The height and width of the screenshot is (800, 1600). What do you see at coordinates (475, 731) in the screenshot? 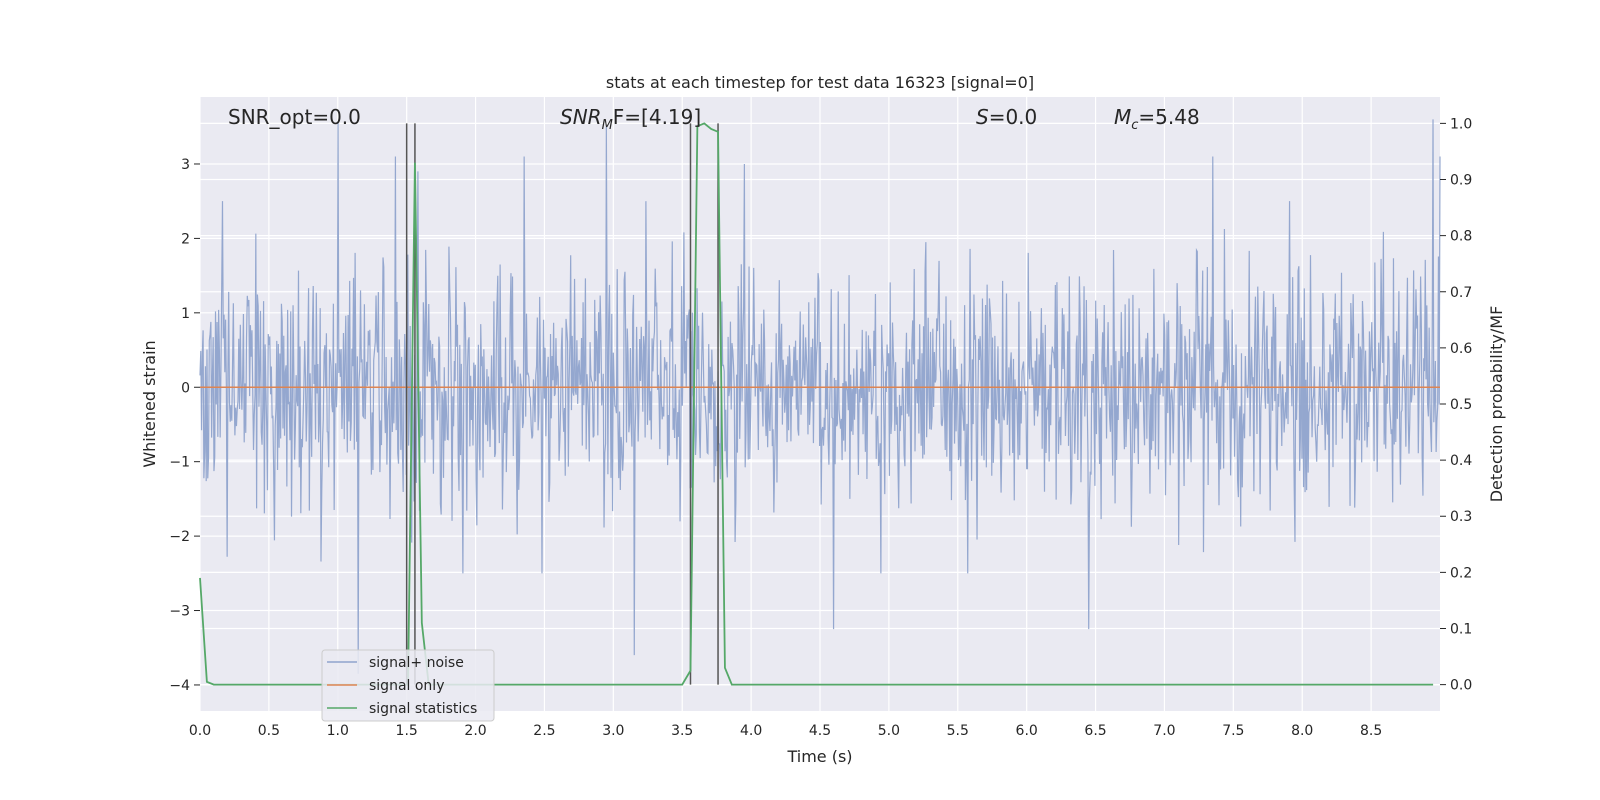
I see `x-tick-label: 2.0` at bounding box center [475, 731].